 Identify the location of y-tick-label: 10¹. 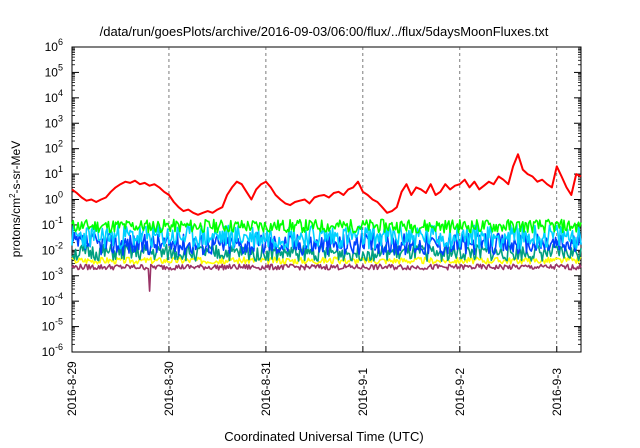
(54, 172).